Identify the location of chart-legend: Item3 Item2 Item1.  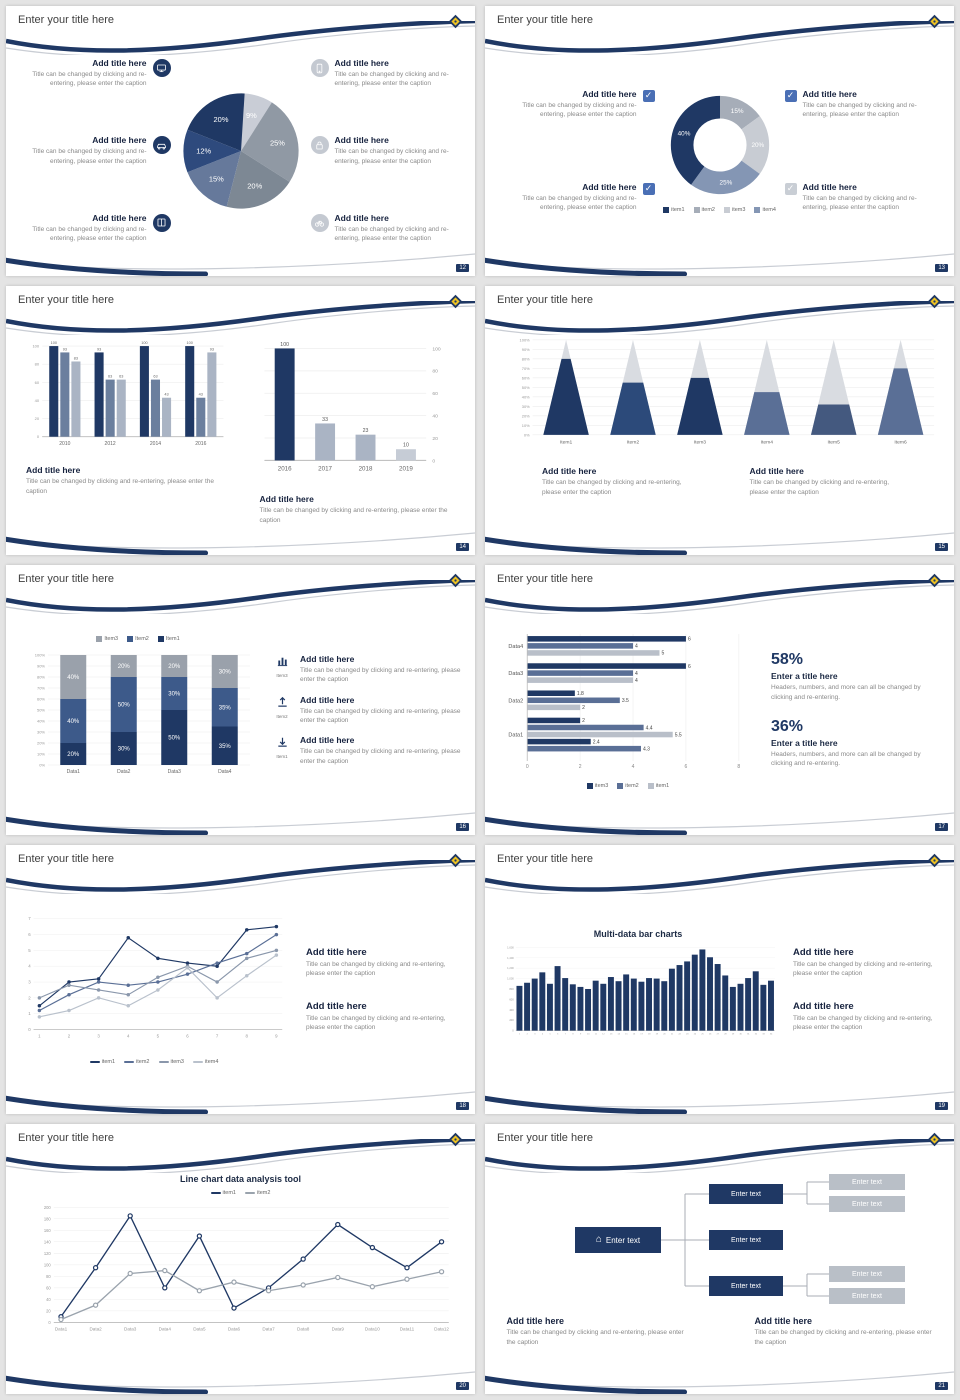
(138, 638).